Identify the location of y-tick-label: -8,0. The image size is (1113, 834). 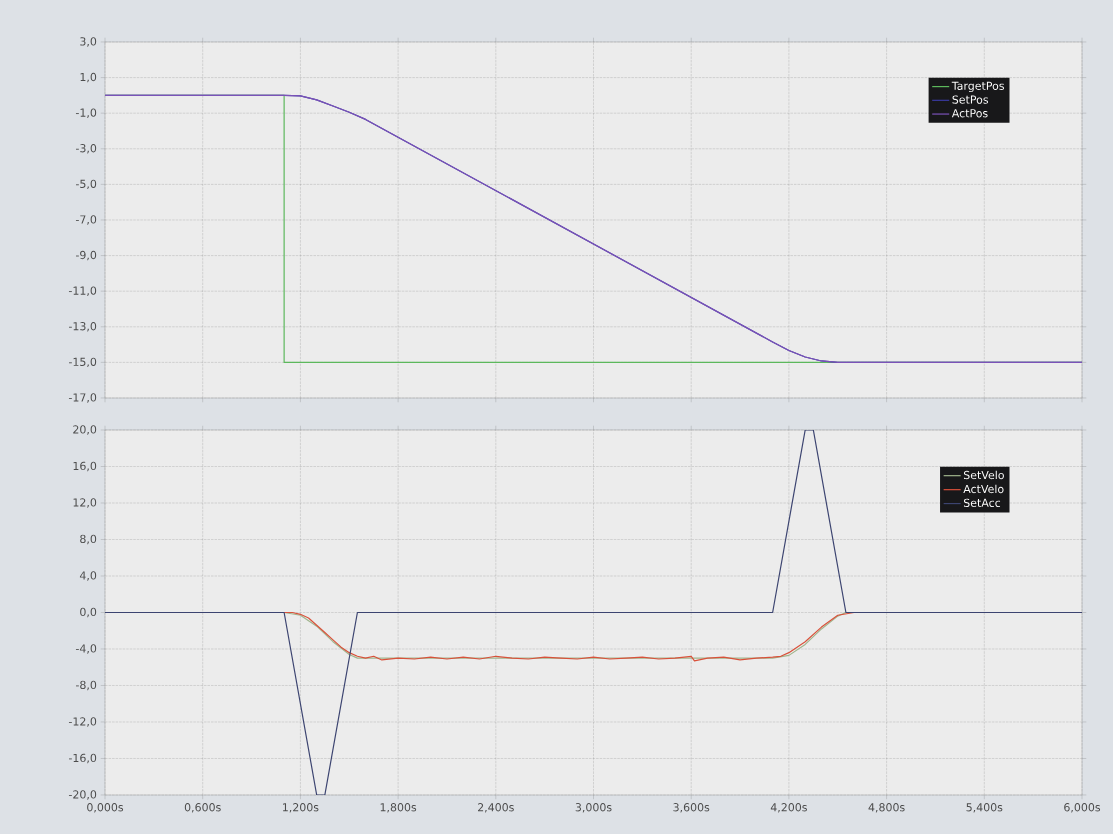
(86, 685).